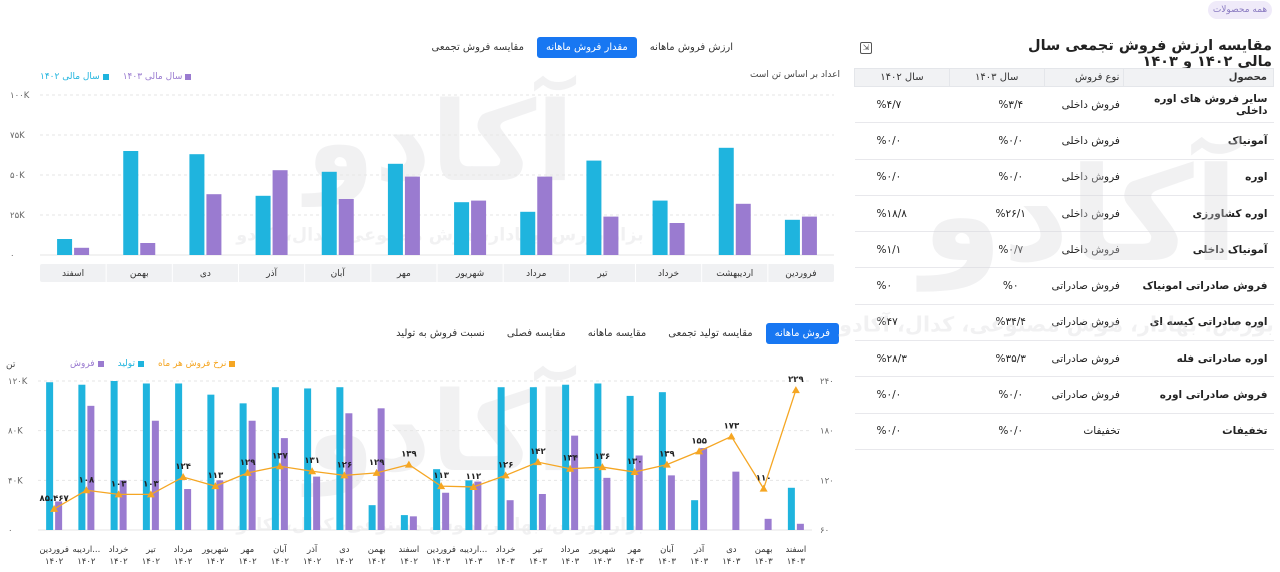 This screenshot has width=1280, height=572. What do you see at coordinates (710, 333) in the screenshot?
I see `tab-bottom-1: مقایسه تولید تجمعی` at bounding box center [710, 333].